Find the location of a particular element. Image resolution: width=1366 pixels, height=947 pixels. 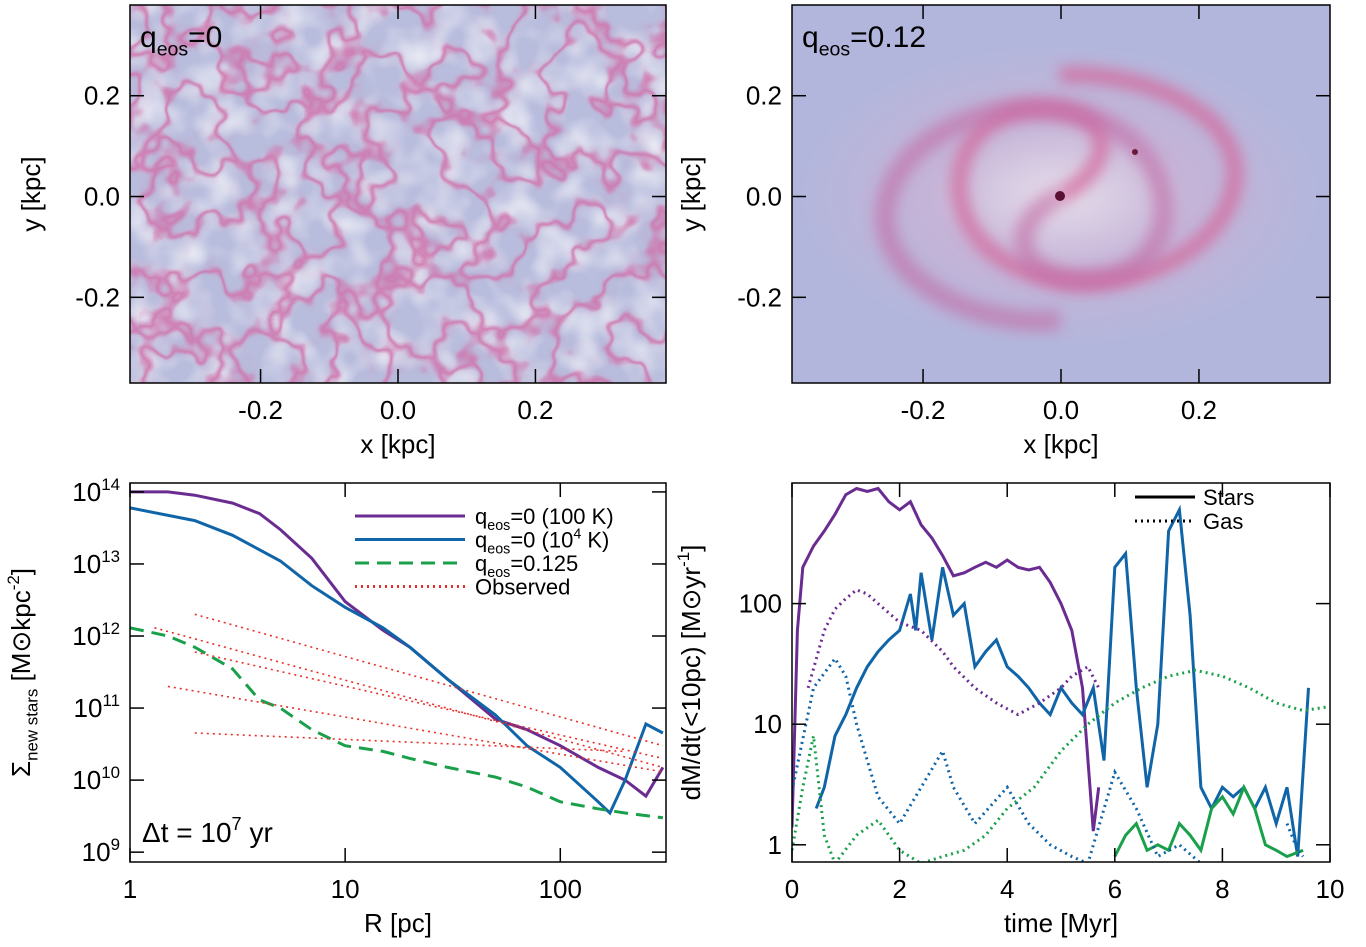

x-tick-label: 0.0 is located at coordinates (1061, 410).